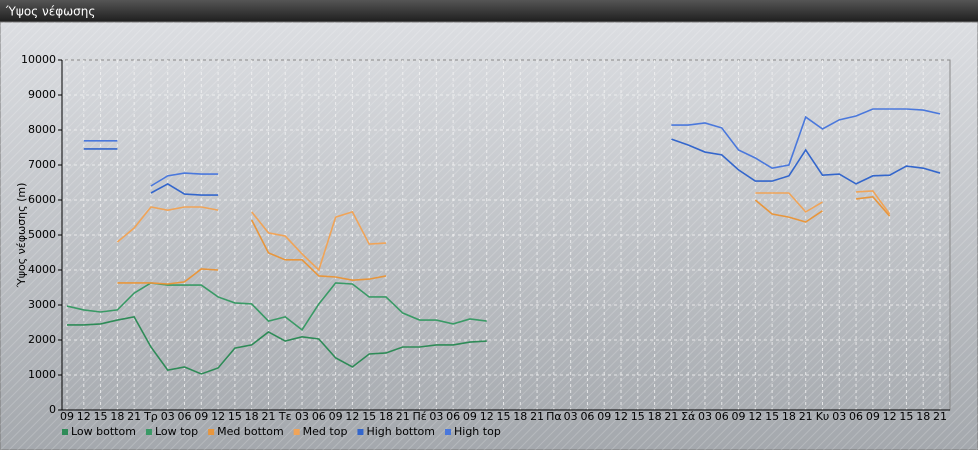 This screenshot has width=978, height=450. What do you see at coordinates (52, 409) in the screenshot?
I see `y-tick-label: 0` at bounding box center [52, 409].